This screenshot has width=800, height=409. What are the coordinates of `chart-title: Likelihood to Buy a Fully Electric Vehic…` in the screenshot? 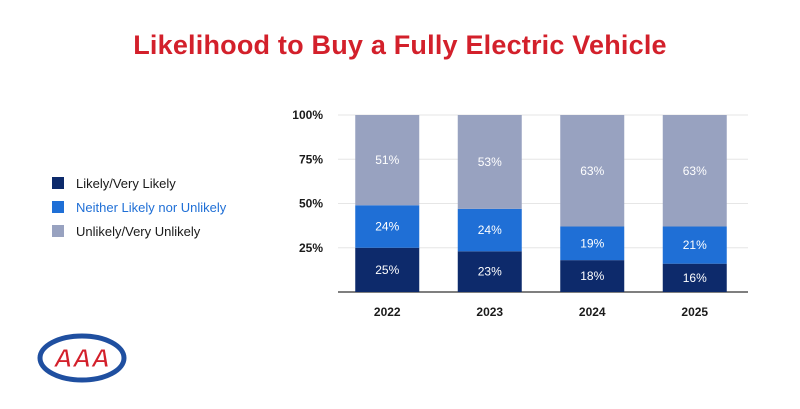 It's located at (400, 45).